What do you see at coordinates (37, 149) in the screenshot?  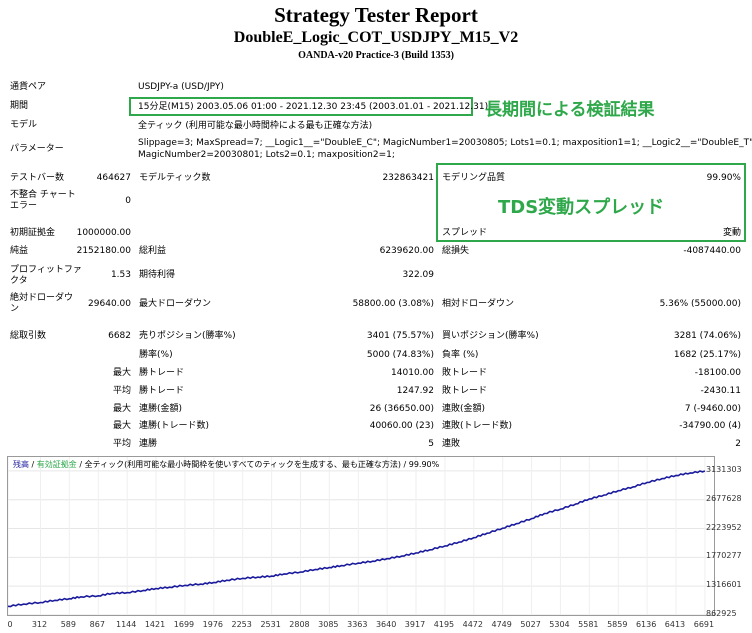 I see `params-label: パラメーター` at bounding box center [37, 149].